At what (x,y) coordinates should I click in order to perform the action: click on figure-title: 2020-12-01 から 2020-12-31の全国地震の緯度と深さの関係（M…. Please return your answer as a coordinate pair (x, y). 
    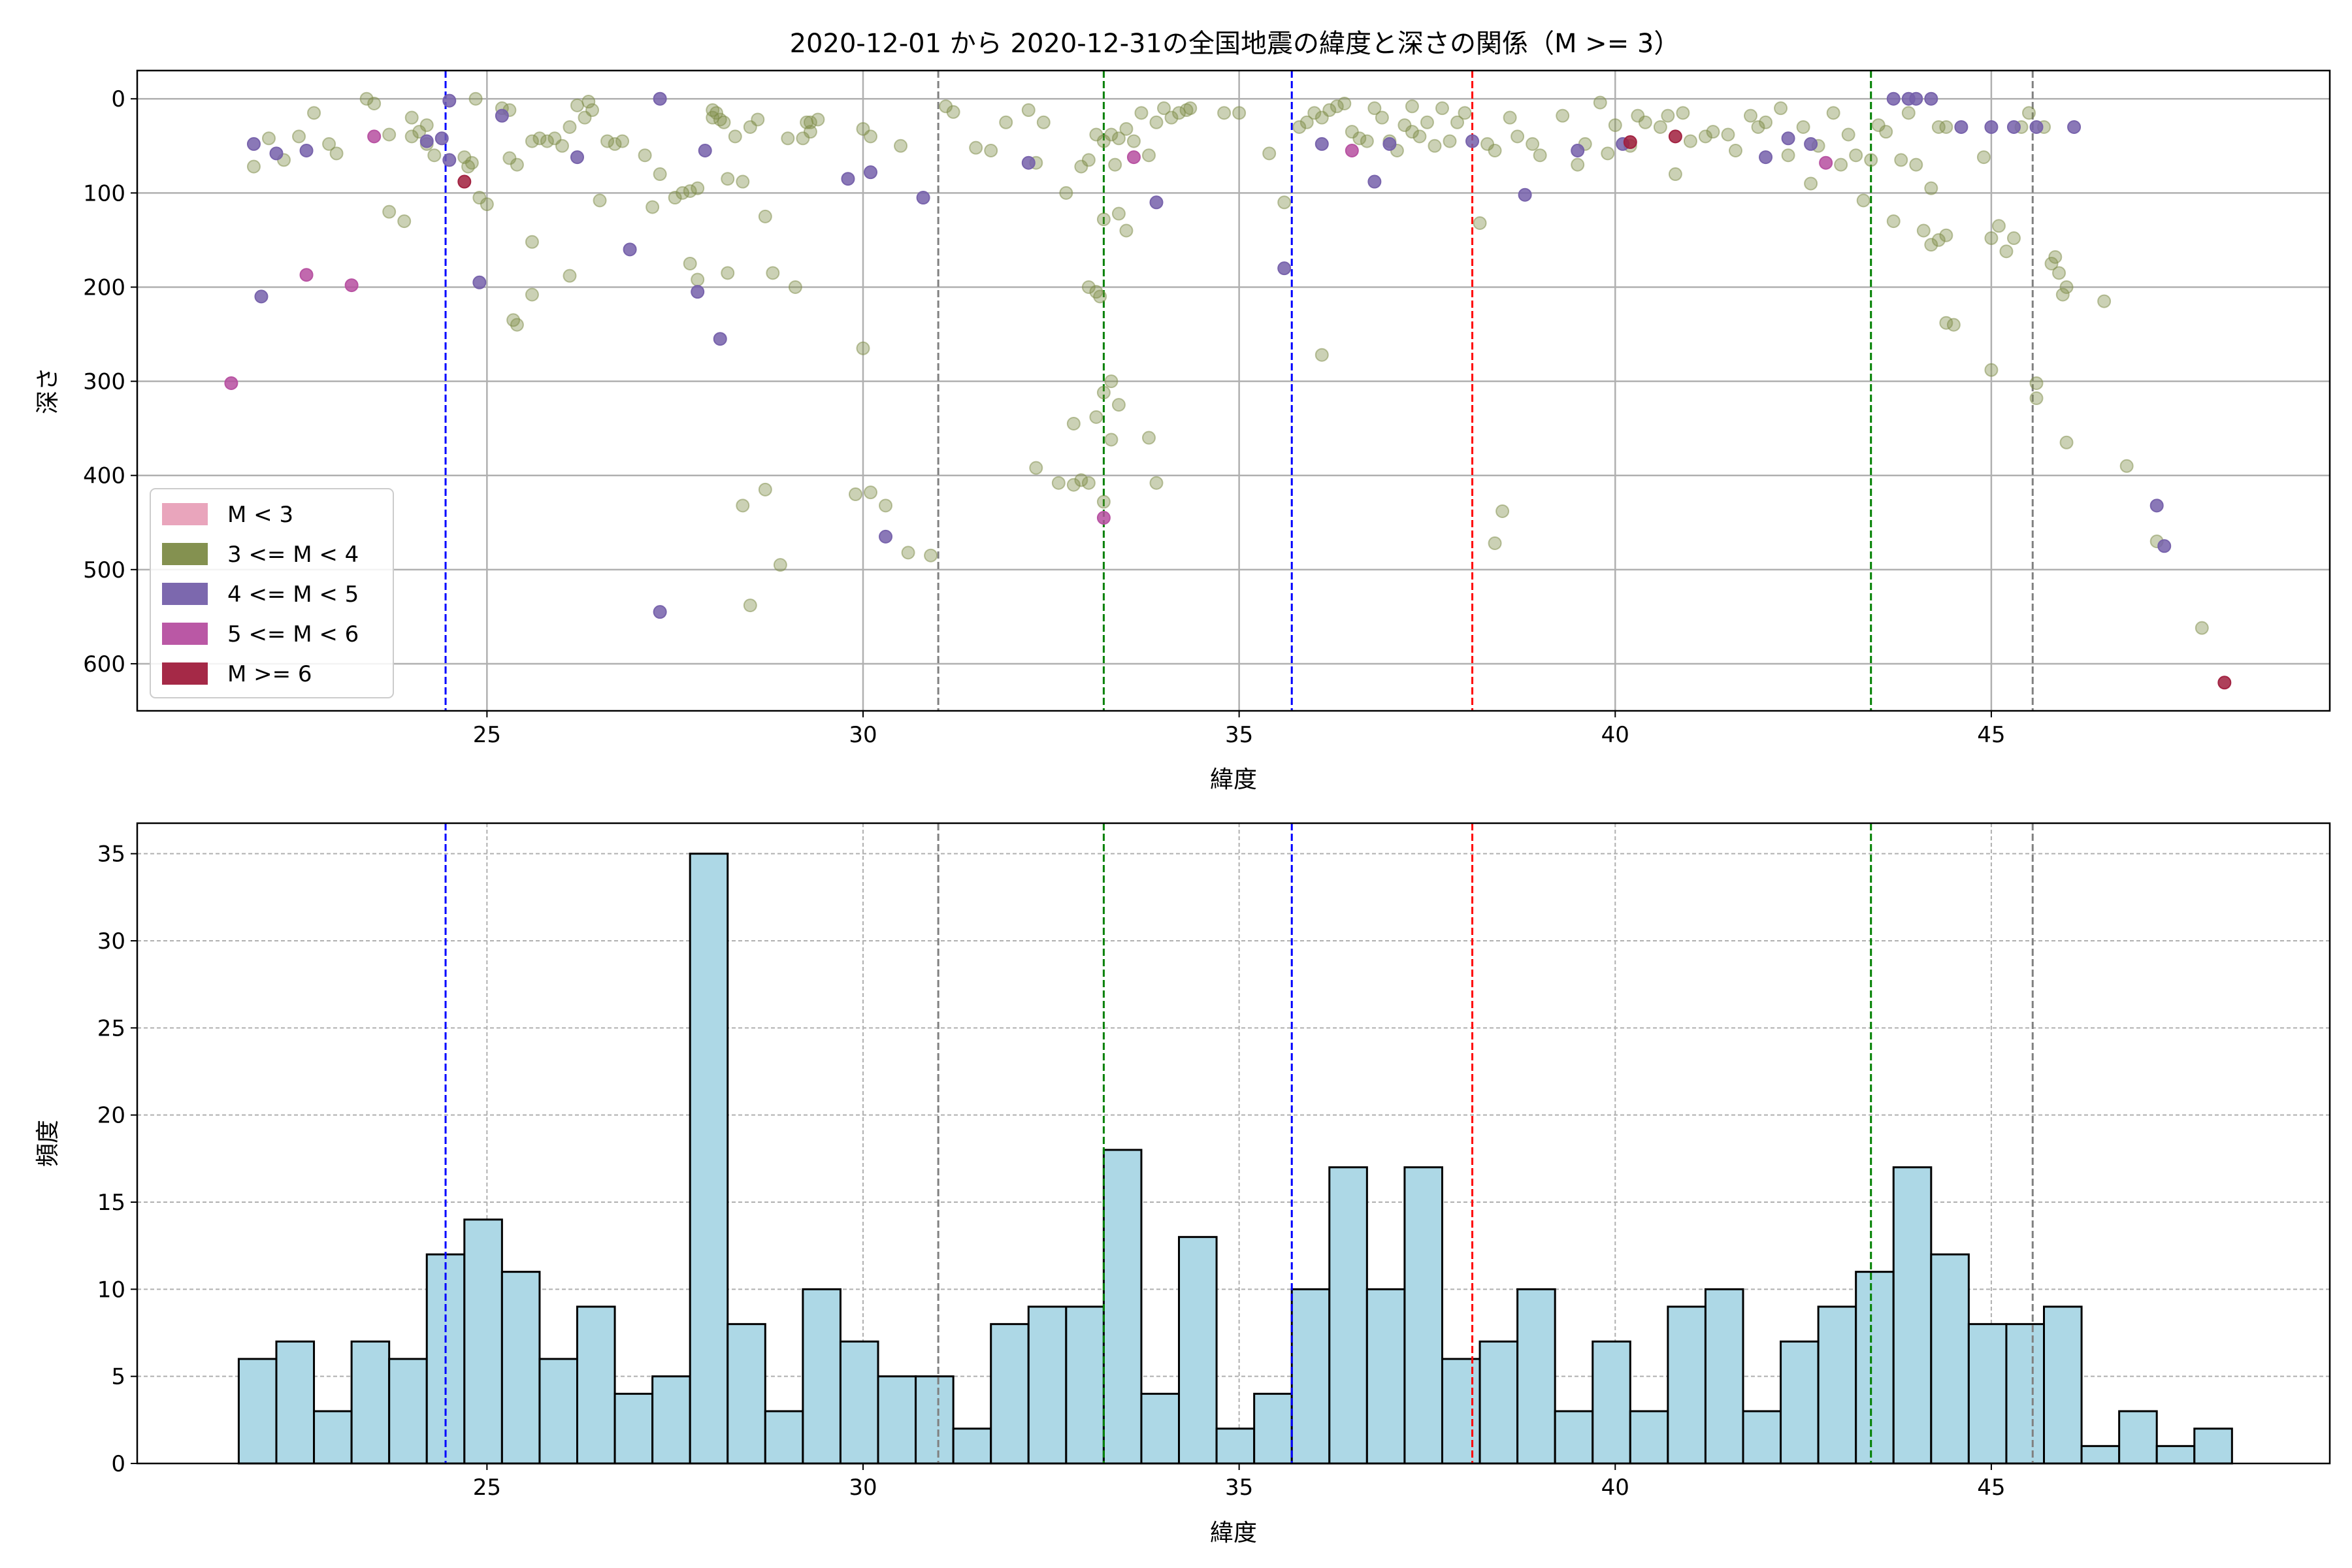
    Looking at the image, I should click on (1235, 44).